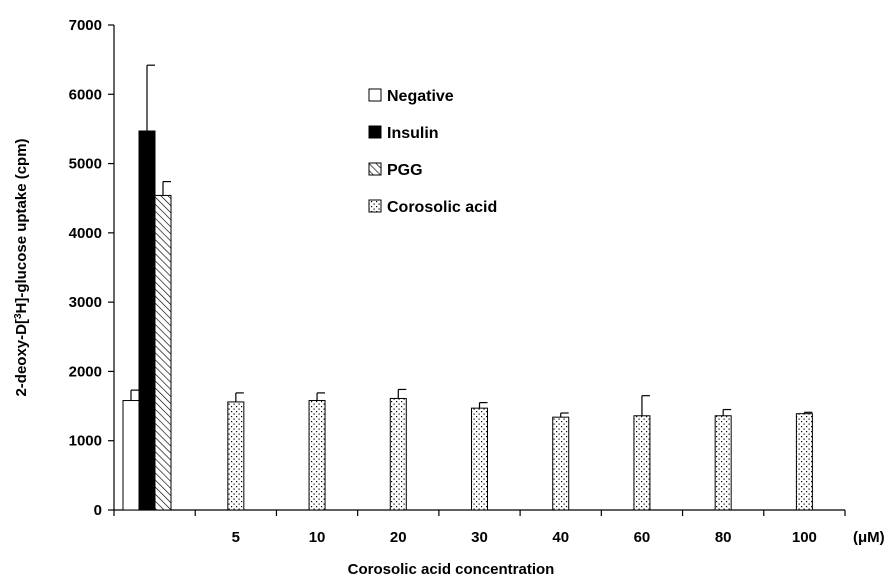  Describe the element at coordinates (85, 25) in the screenshot. I see `y-tick-label: 7000` at that location.